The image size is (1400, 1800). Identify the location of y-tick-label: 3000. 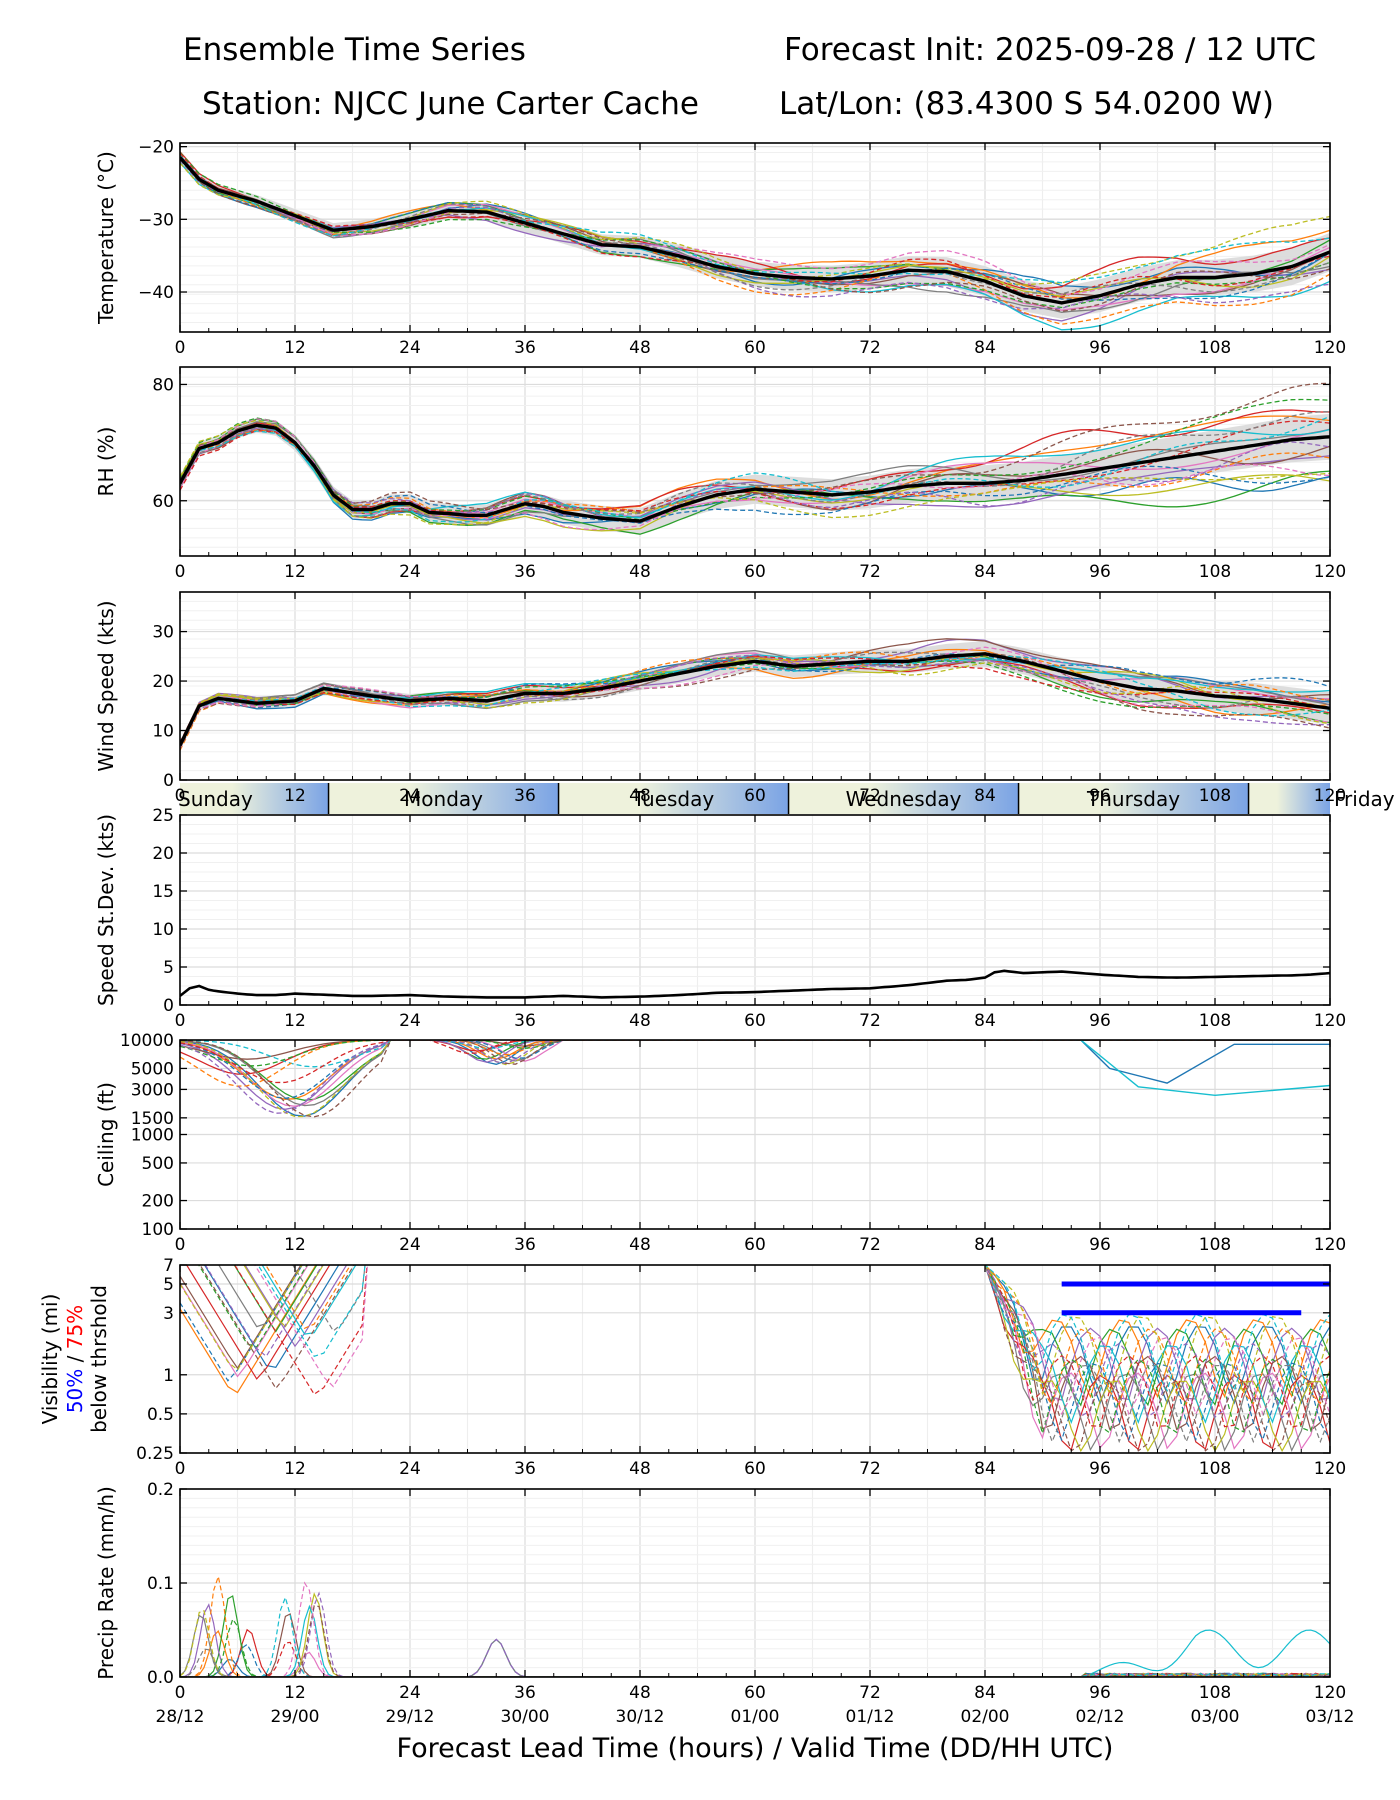
(152, 1090).